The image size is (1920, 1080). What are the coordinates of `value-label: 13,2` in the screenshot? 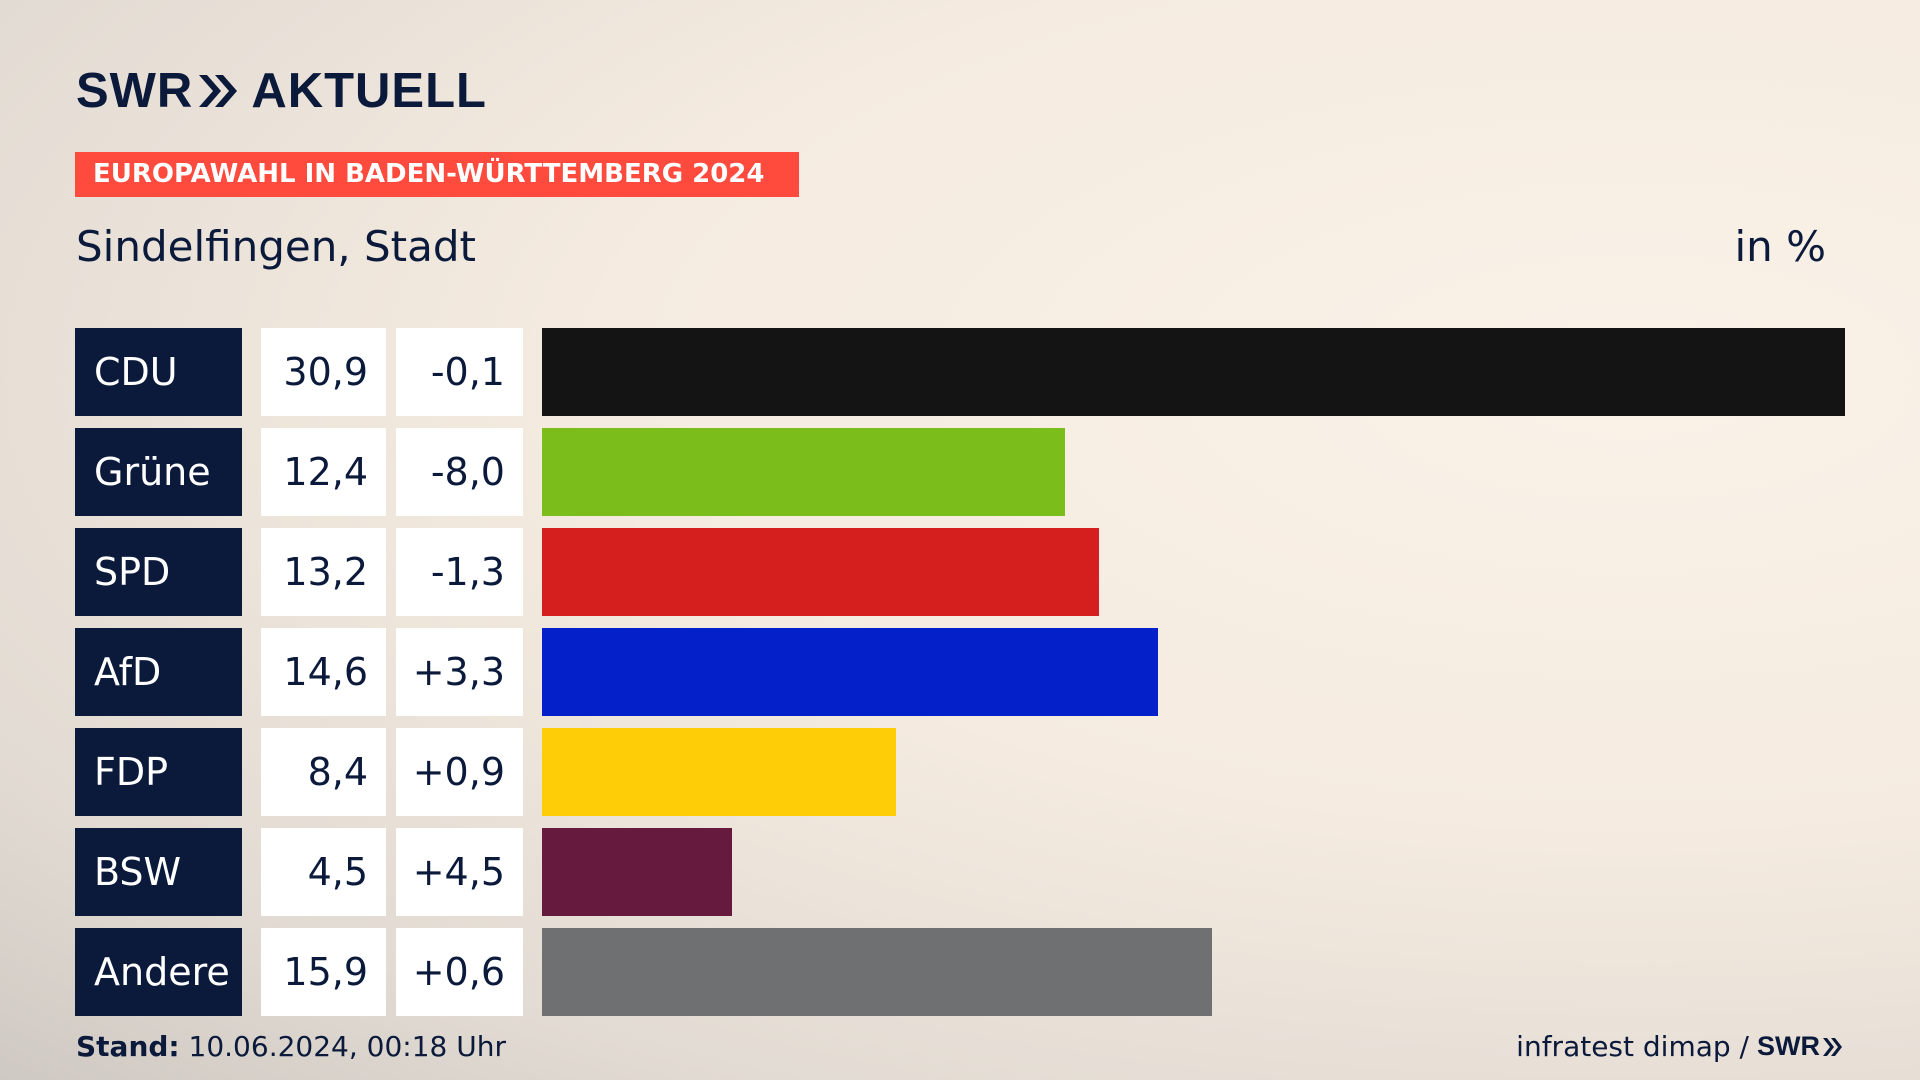 It's located at (323, 572).